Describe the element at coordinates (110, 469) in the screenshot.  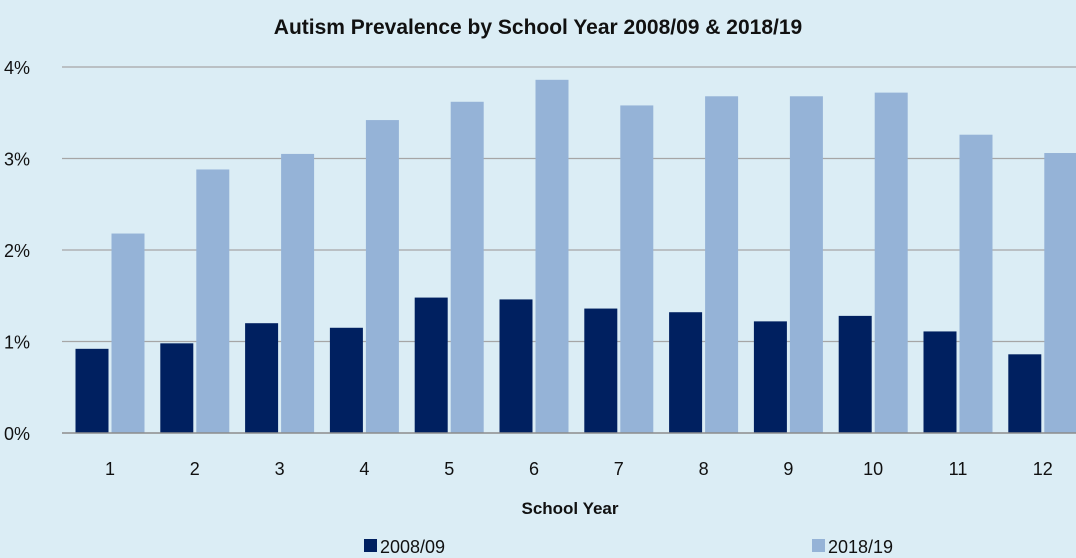
I see `x-tick-label: 1` at that location.